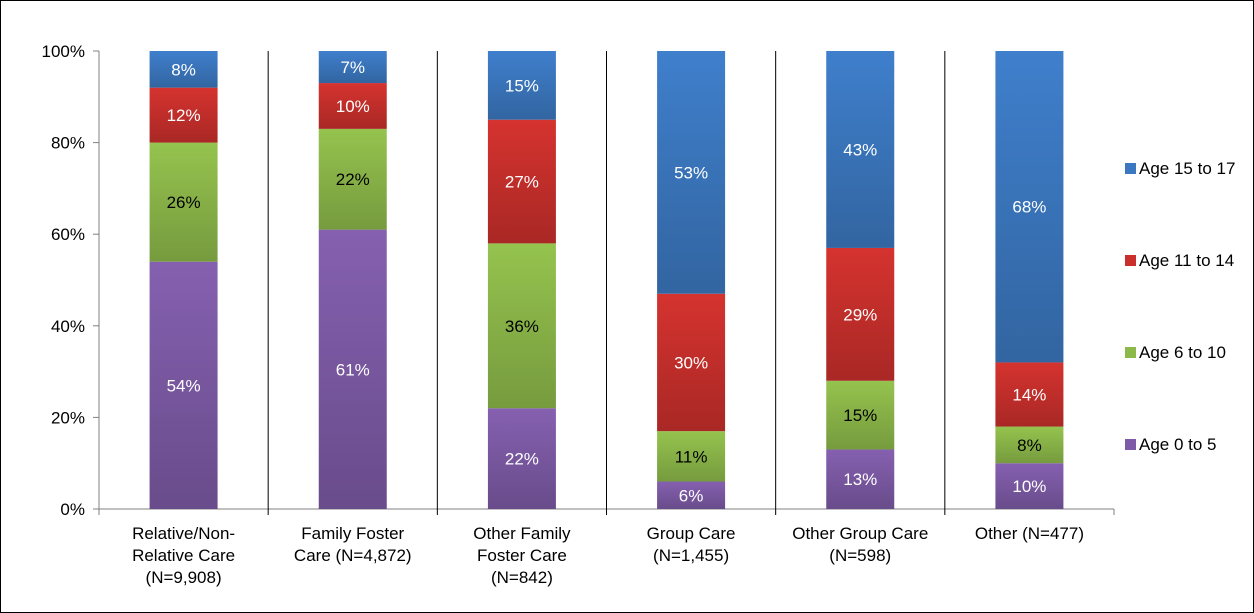 This screenshot has height=613, width=1254. I want to click on category-label-3: Other Family Foster Care (N=842), so click(522, 555).